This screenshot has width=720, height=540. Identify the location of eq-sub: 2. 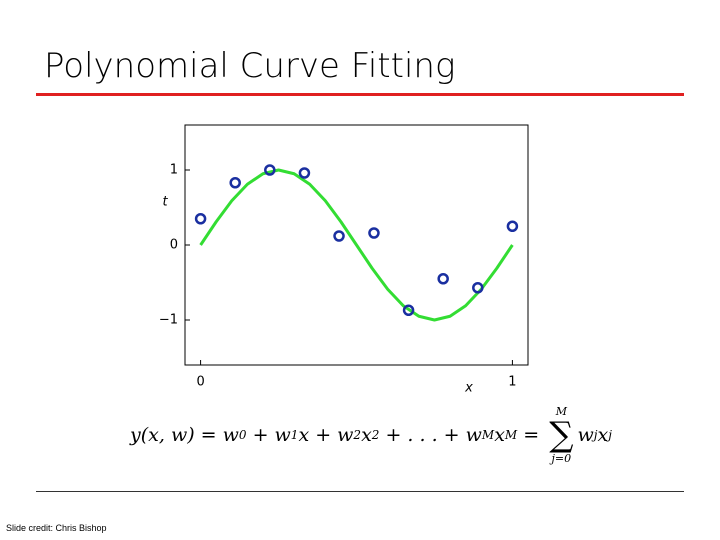
(357, 435).